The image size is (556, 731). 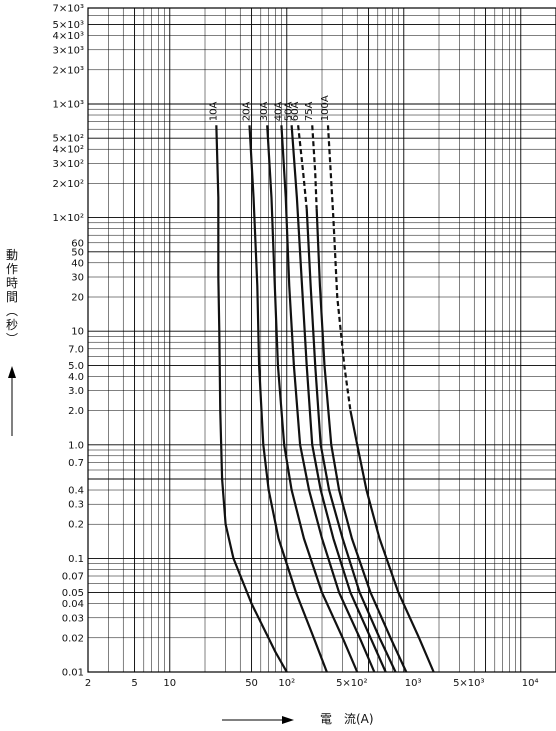 What do you see at coordinates (76, 463) in the screenshot?
I see `y-tick-label: 0.7` at bounding box center [76, 463].